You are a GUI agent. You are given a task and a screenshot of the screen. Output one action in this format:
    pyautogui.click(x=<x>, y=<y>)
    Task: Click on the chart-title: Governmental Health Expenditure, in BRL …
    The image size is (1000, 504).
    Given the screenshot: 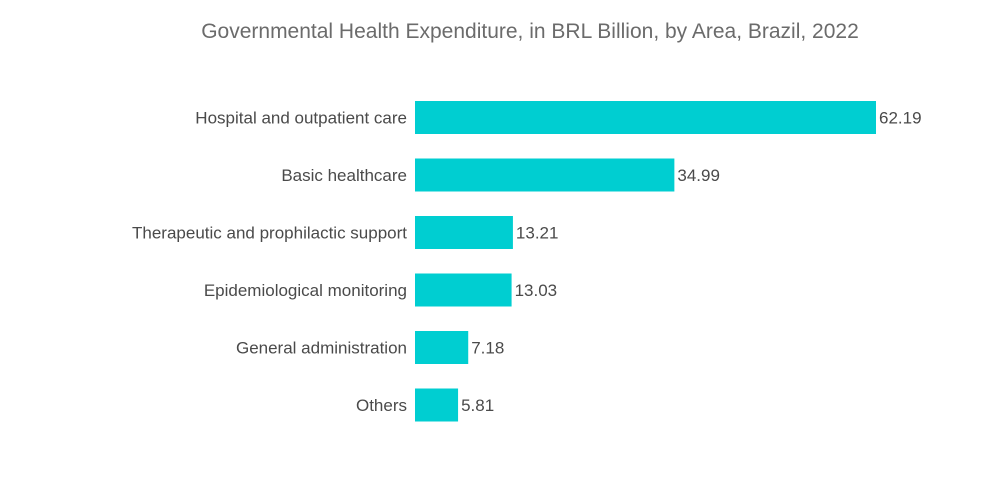 What is the action you would take?
    pyautogui.click(x=530, y=31)
    